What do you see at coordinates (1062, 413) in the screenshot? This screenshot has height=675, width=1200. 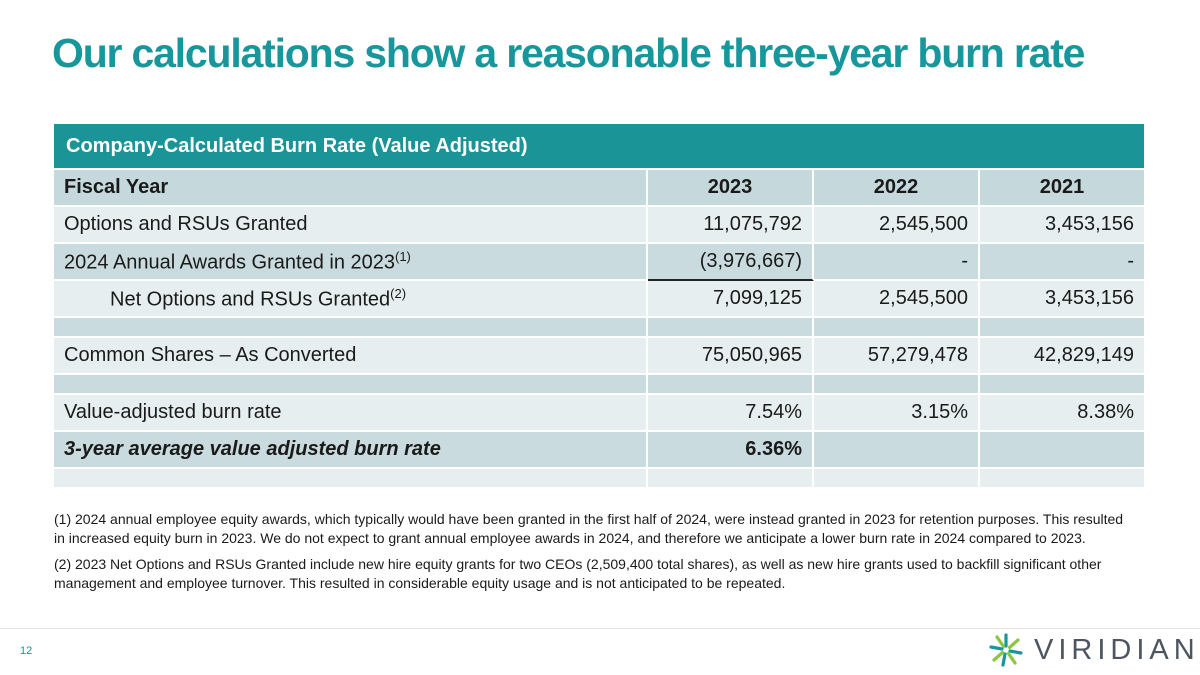 I see `row-value: 8.38%` at bounding box center [1062, 413].